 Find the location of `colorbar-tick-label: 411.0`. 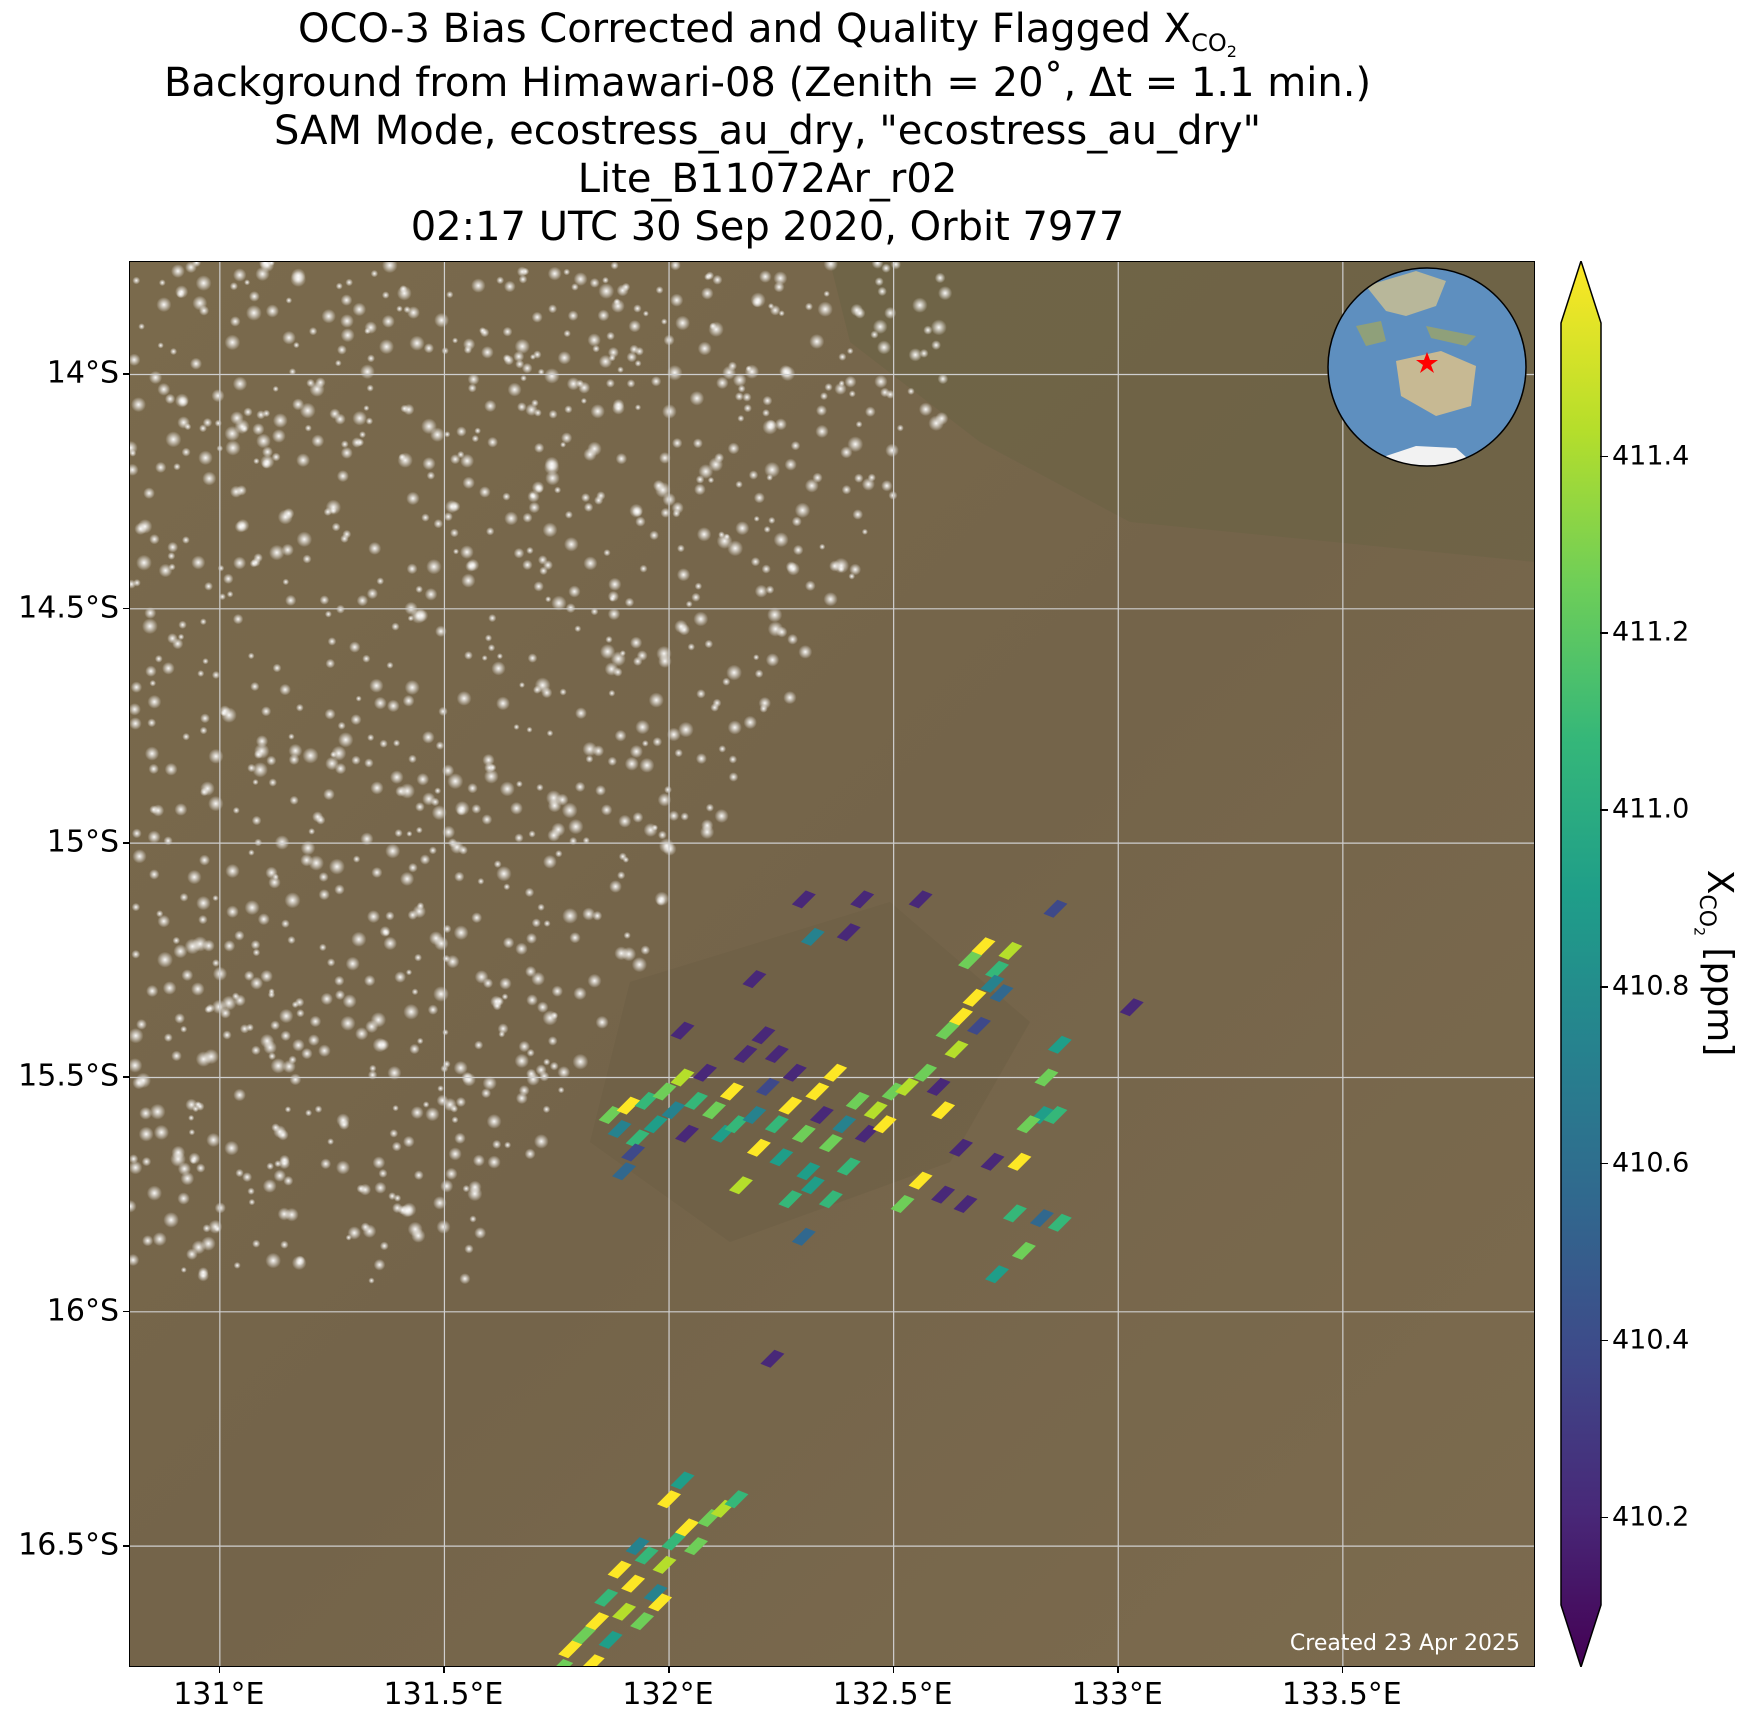

colorbar-tick-label: 411.0 is located at coordinates (1651, 809).